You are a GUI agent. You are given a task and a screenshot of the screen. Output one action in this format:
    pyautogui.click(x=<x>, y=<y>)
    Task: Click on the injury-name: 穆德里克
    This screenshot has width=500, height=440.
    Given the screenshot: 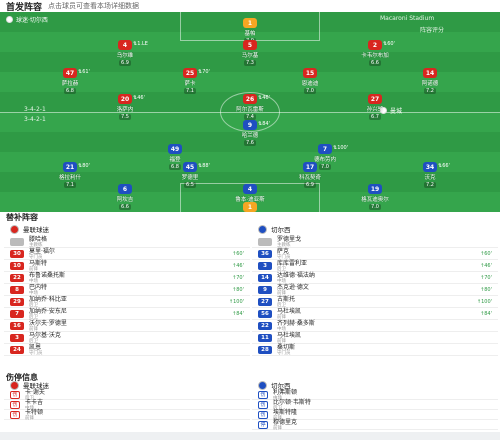 What is the action you would take?
    pyautogui.click(x=285, y=422)
    